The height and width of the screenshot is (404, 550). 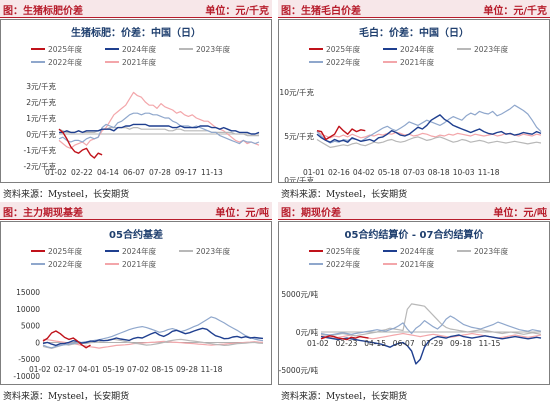 What do you see at coordinates (41, 102) in the screenshot?
I see `y-tick-label: 2元/千克` at bounding box center [41, 102].